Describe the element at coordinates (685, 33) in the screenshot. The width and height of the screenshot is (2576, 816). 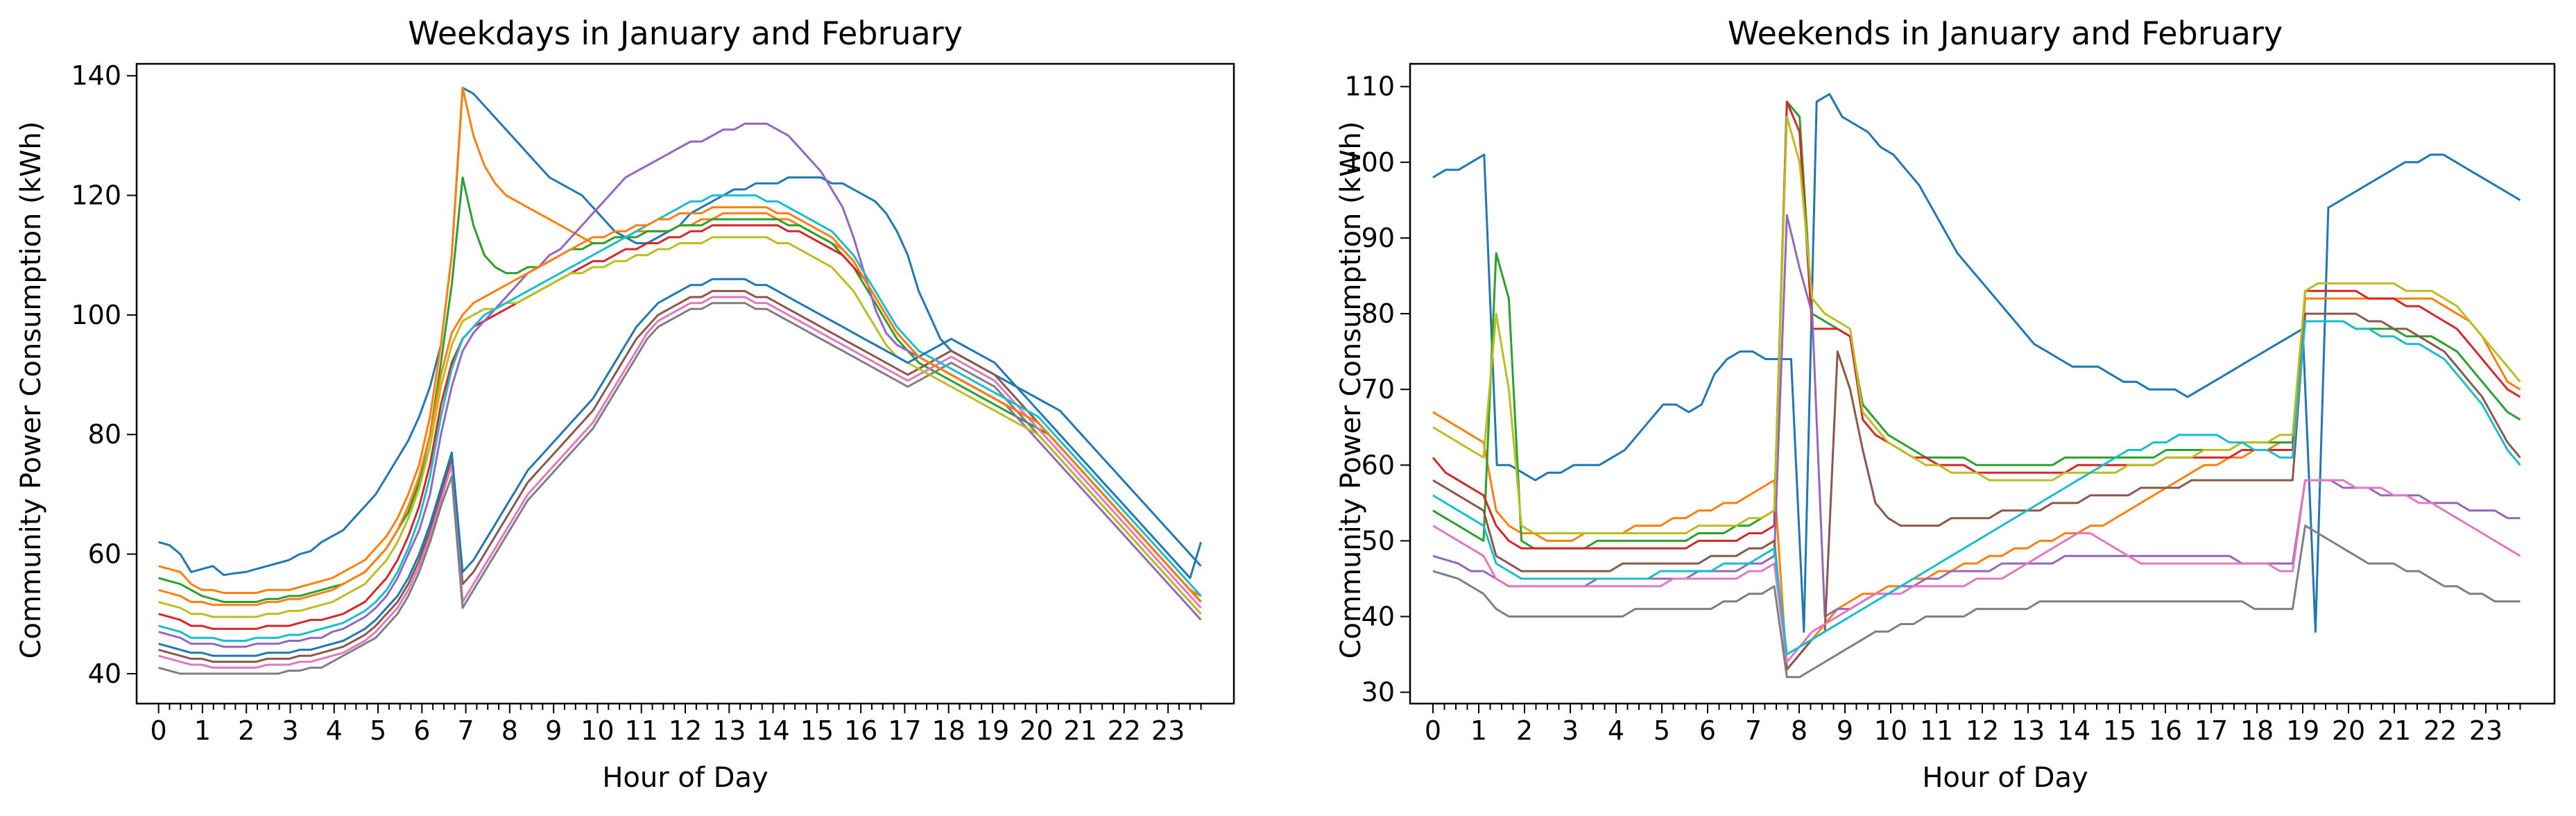
I see `chart-title: Weekdays in January and February` at that location.